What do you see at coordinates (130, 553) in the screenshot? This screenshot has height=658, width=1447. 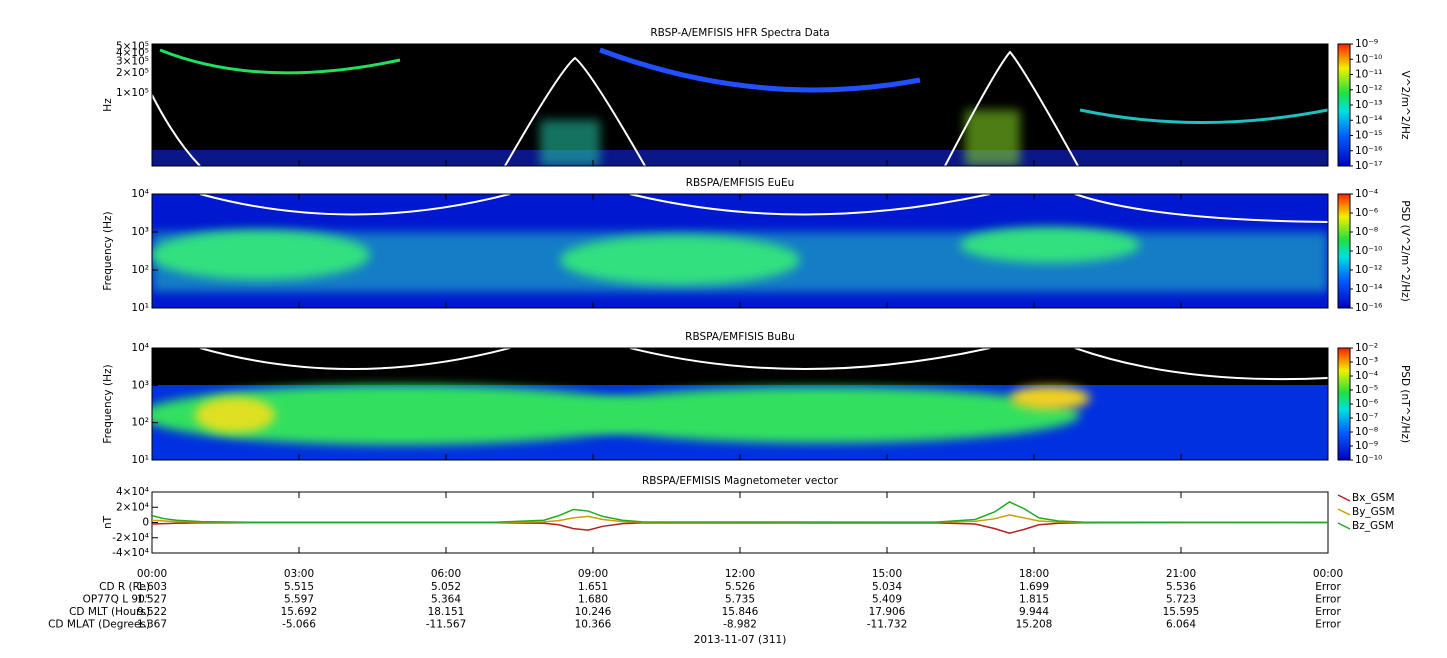 I see `y-tick-label: -4×10⁴` at bounding box center [130, 553].